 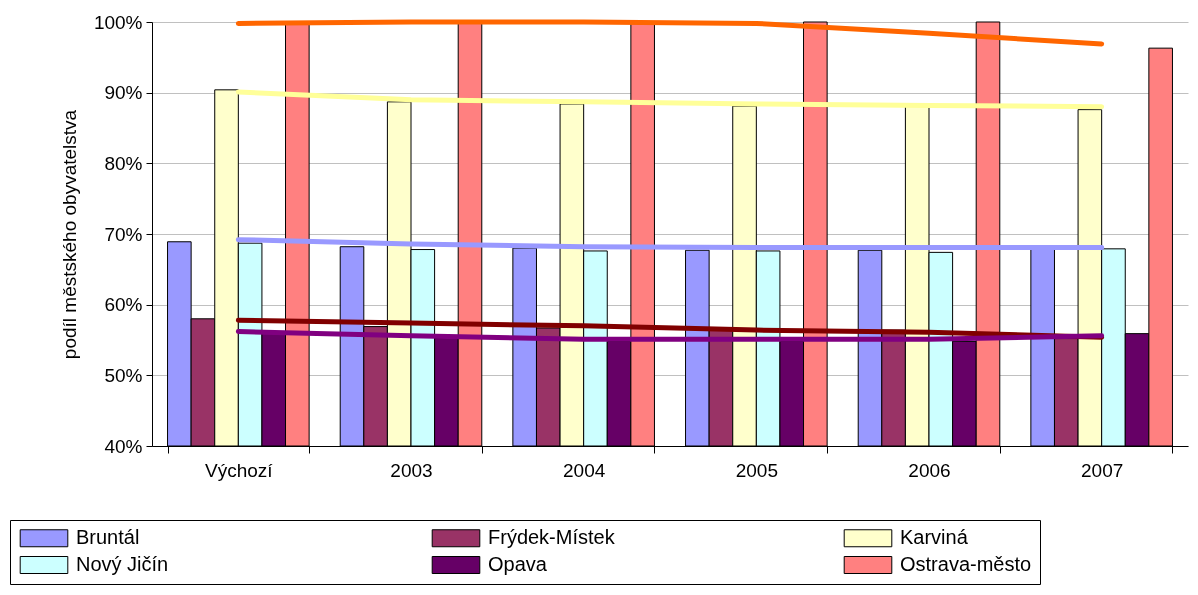 I want to click on y-tick-label: 70%, so click(x=123, y=234).